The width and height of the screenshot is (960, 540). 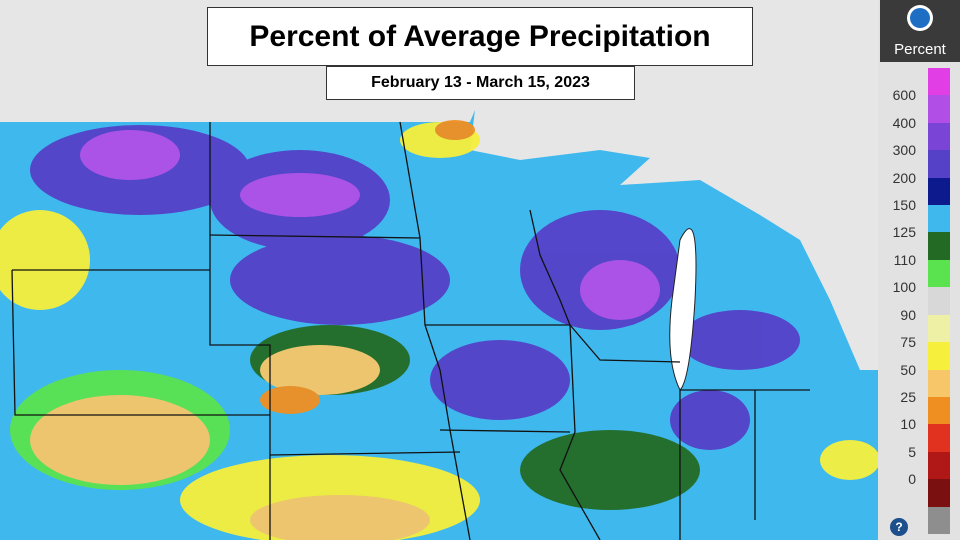 What do you see at coordinates (904, 232) in the screenshot?
I see `legend-tick-label: 125` at bounding box center [904, 232].